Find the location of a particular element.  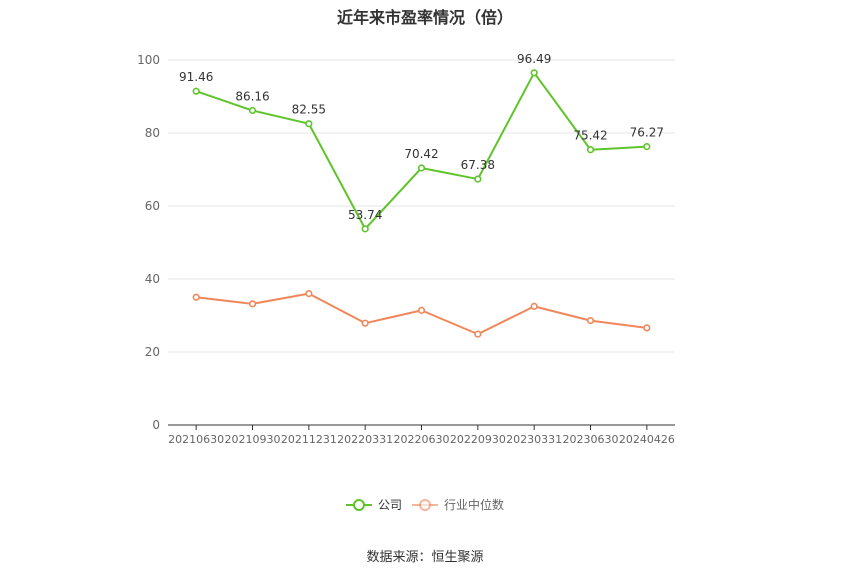

x-tick-label: 20240426 is located at coordinates (647, 439).